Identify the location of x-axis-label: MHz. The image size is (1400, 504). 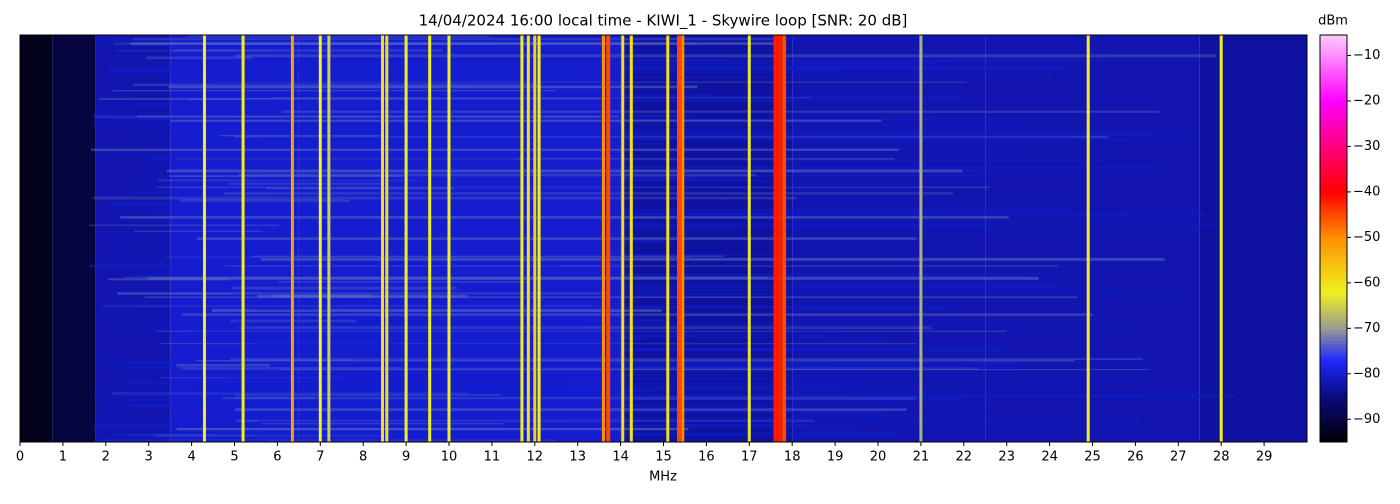
(663, 477).